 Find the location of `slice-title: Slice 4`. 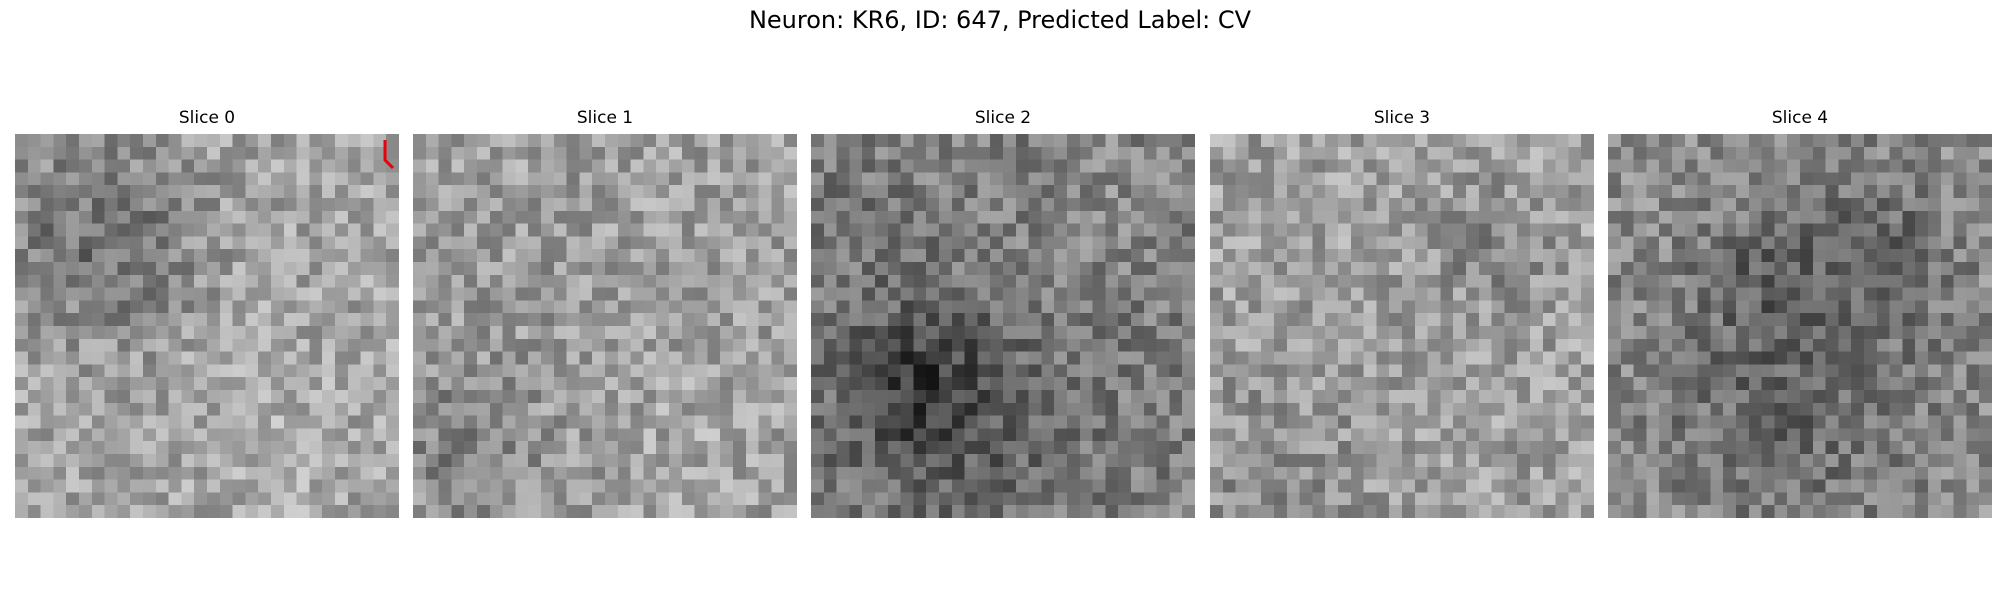

slice-title: Slice 4 is located at coordinates (1800, 118).